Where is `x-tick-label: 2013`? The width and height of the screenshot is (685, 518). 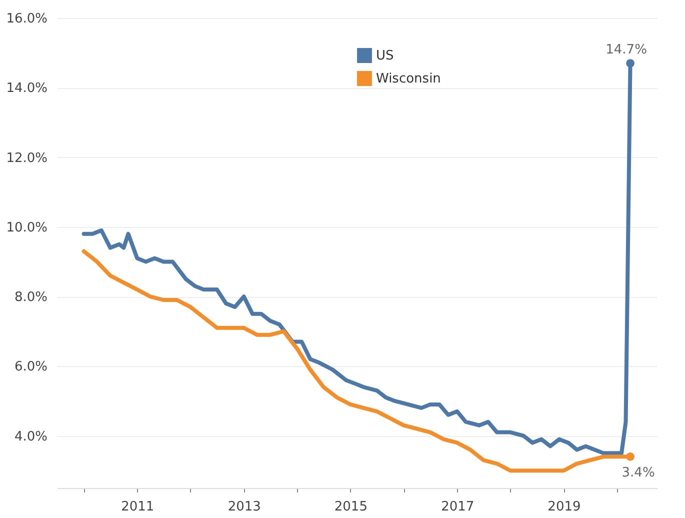 x-tick-label: 2013 is located at coordinates (244, 507).